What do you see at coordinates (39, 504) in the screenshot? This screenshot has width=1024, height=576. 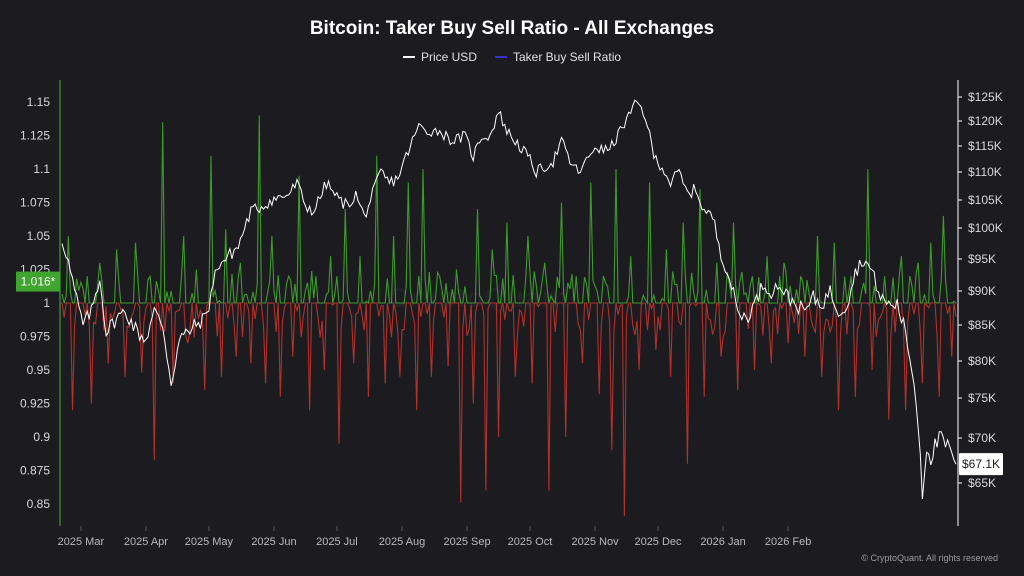 I see `left-tick-label: 0.85` at bounding box center [39, 504].